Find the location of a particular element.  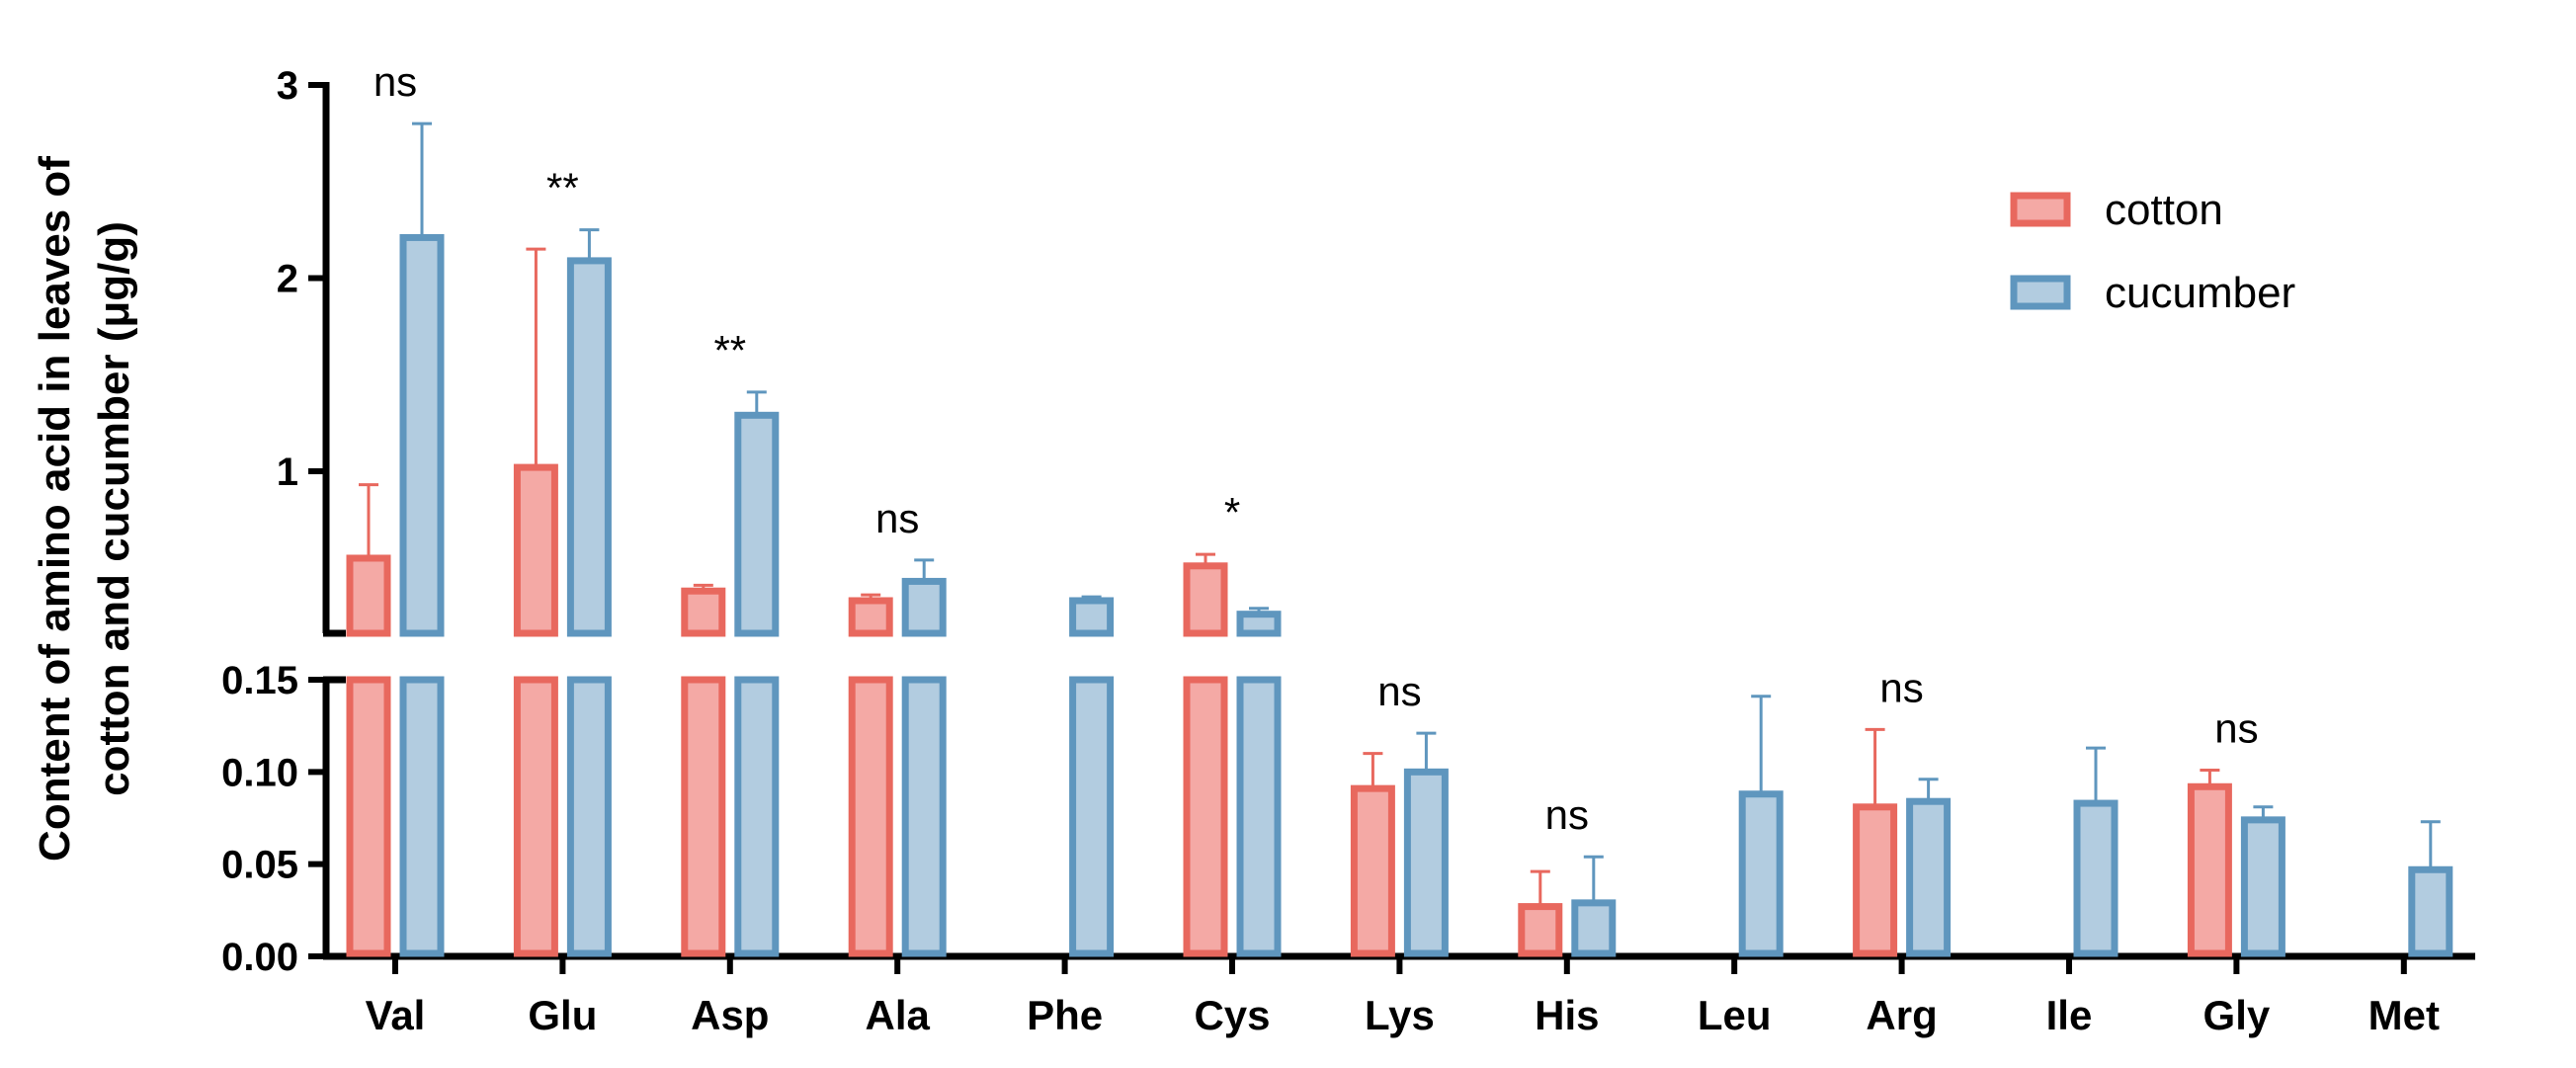

legend: cotton cucumber is located at coordinates (2152, 251).